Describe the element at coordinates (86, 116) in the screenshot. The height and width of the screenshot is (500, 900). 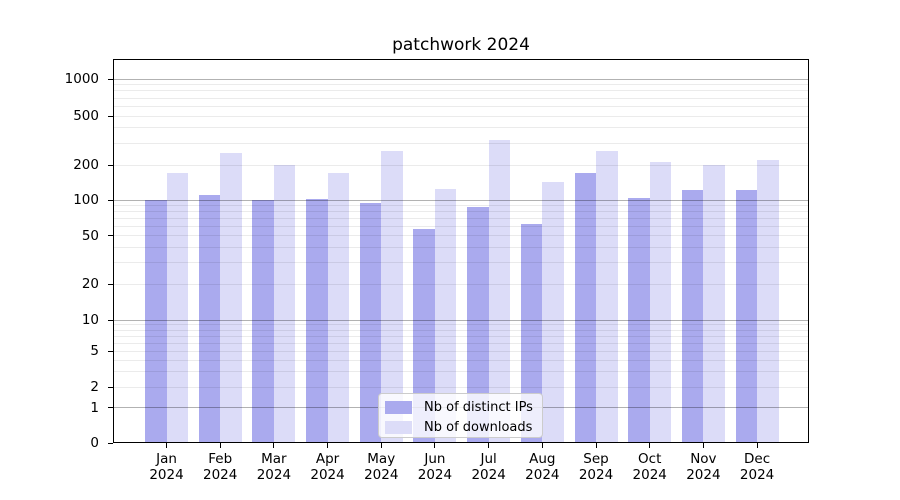
I see `y-axis-tick-label: 500` at that location.